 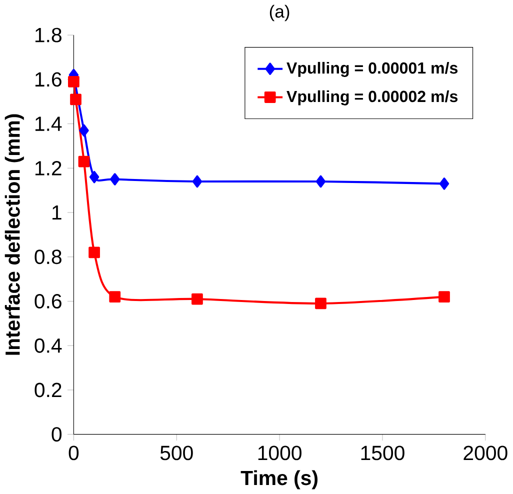 I want to click on y-tick-label: 0.4, so click(x=48, y=345).